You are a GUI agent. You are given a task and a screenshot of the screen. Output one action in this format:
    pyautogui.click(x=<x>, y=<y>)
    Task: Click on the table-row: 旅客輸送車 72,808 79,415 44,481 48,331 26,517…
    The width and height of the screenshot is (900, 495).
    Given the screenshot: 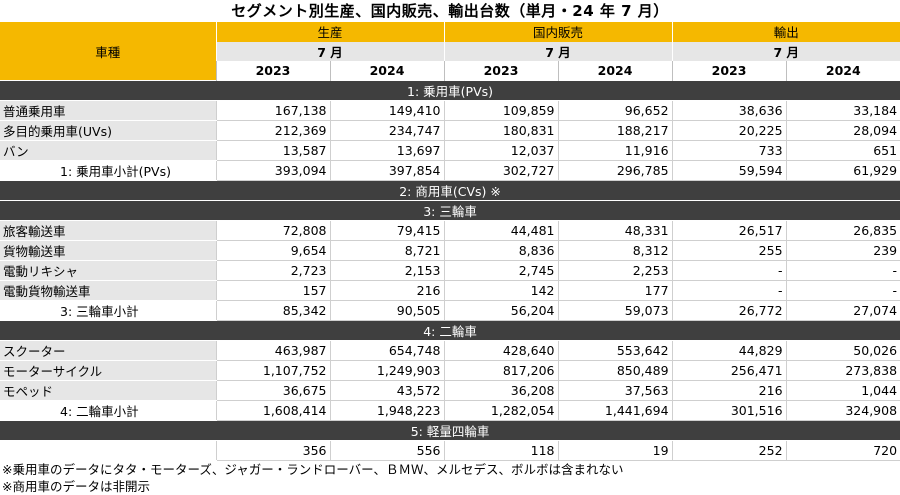 What is the action you would take?
    pyautogui.click(x=450, y=230)
    